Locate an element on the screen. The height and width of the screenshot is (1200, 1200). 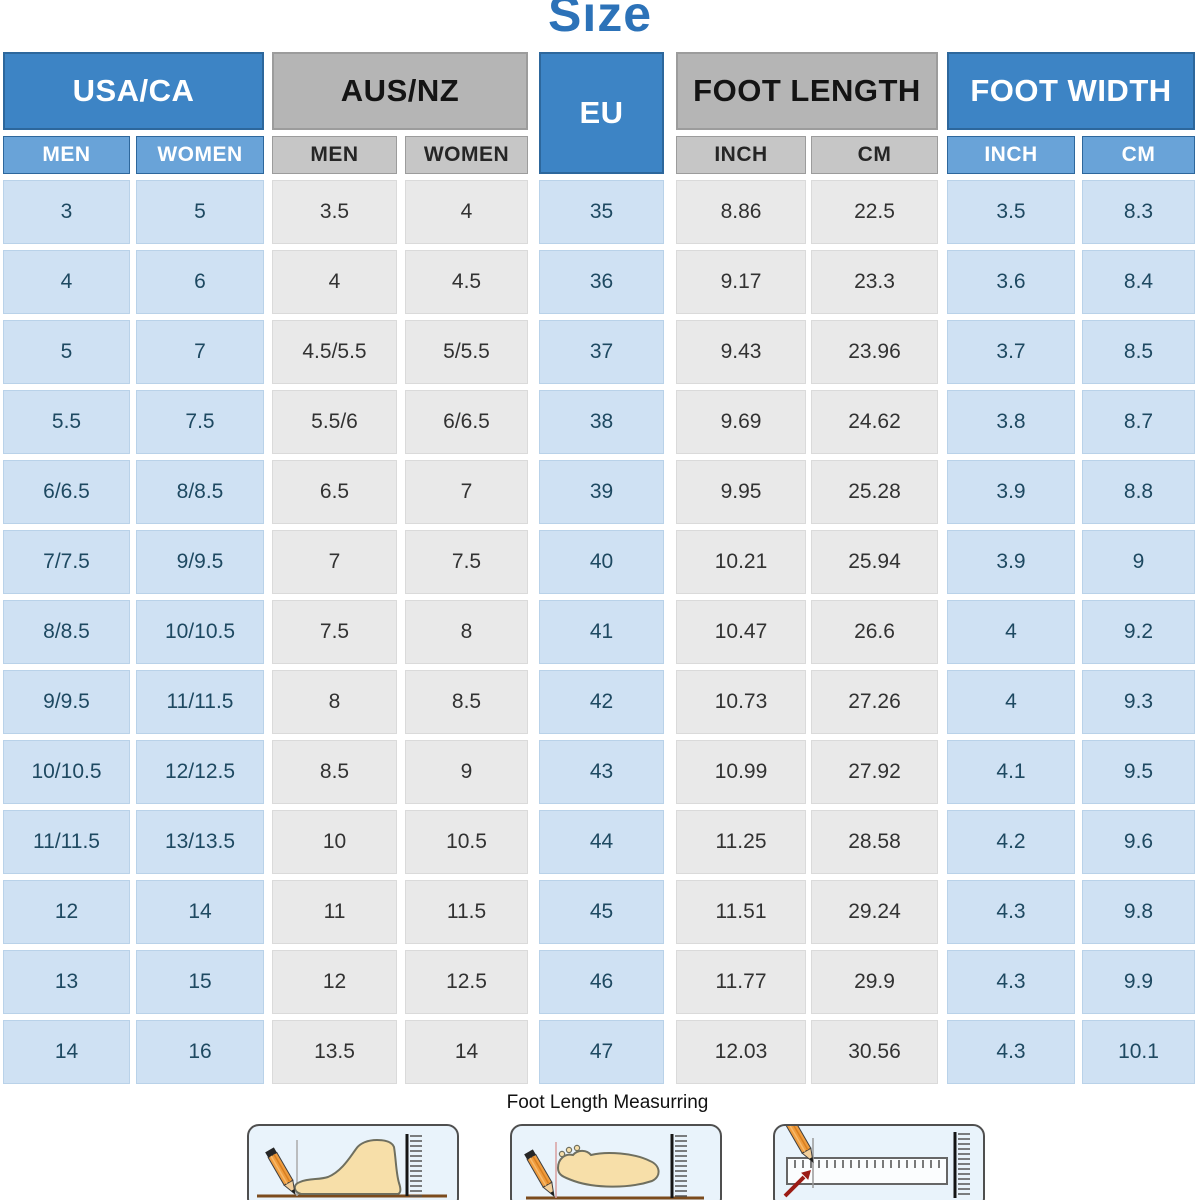
size-cell: 9.3 is located at coordinates (1138, 702).